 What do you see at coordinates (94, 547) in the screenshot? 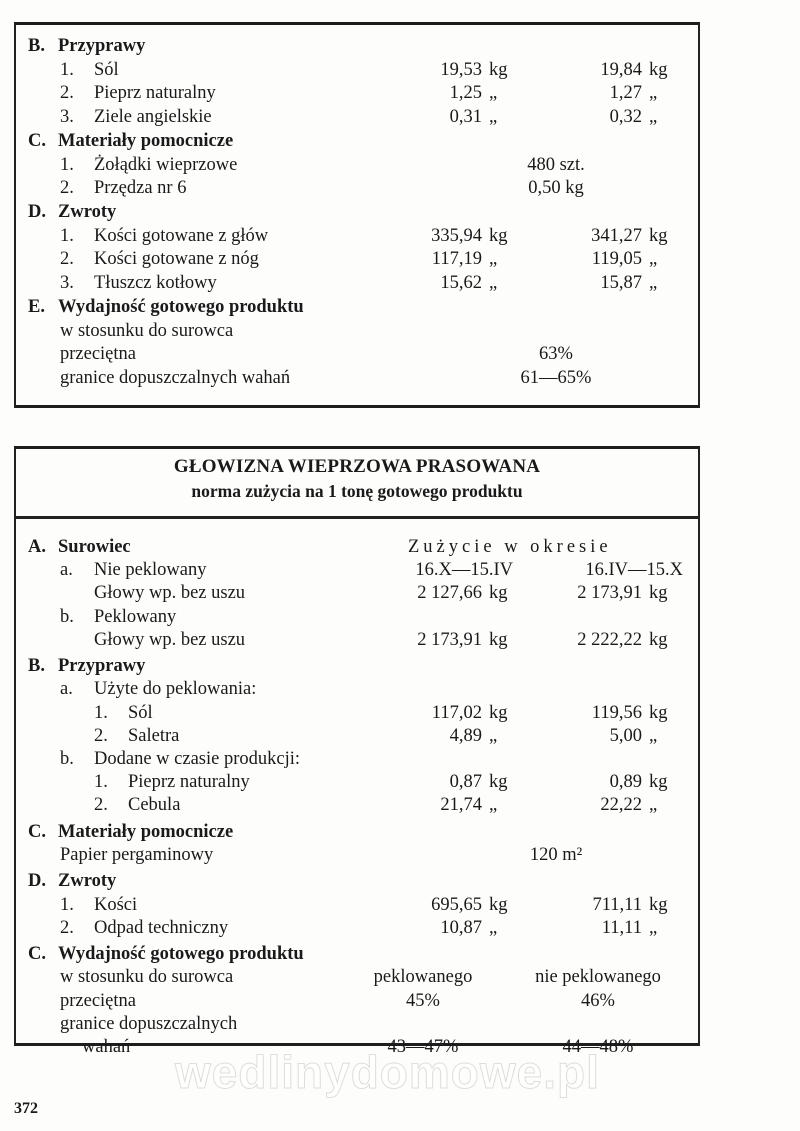
I see `section-title: Surowiec` at bounding box center [94, 547].